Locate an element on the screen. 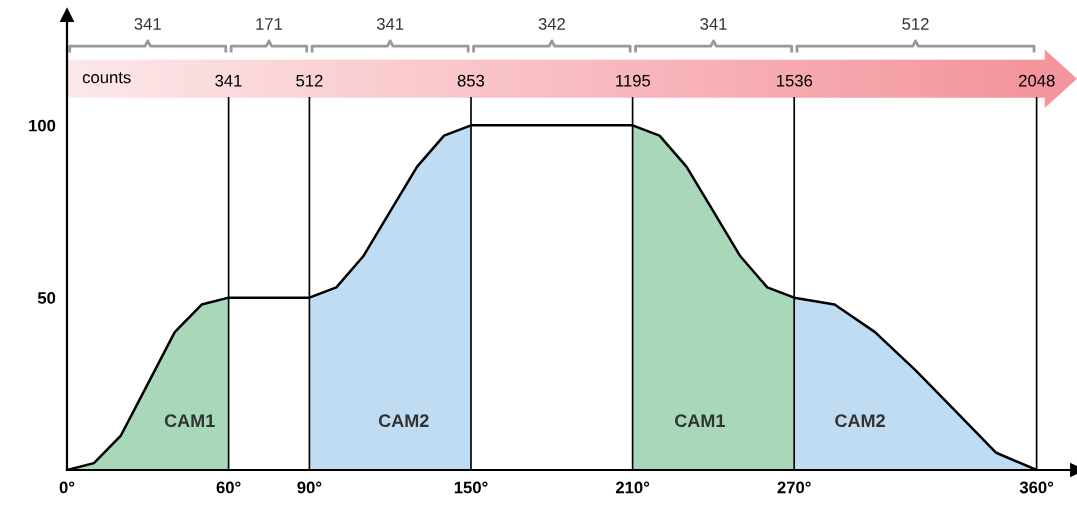 This screenshot has height=517, width=1077. annotation: 342 is located at coordinates (551, 24).